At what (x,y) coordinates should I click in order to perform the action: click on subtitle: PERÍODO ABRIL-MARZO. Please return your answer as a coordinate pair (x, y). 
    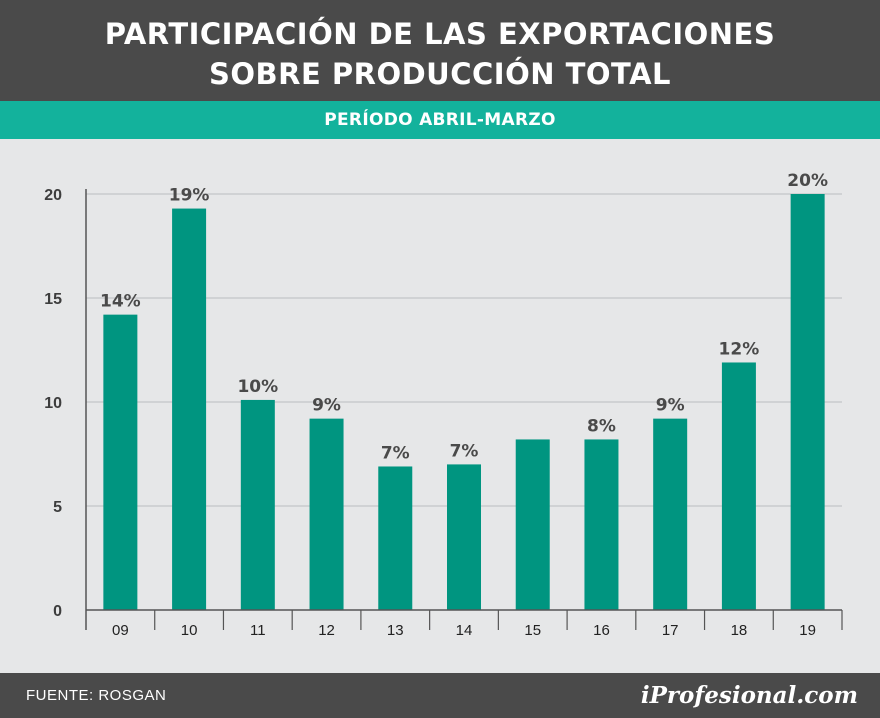
    Looking at the image, I should click on (440, 120).